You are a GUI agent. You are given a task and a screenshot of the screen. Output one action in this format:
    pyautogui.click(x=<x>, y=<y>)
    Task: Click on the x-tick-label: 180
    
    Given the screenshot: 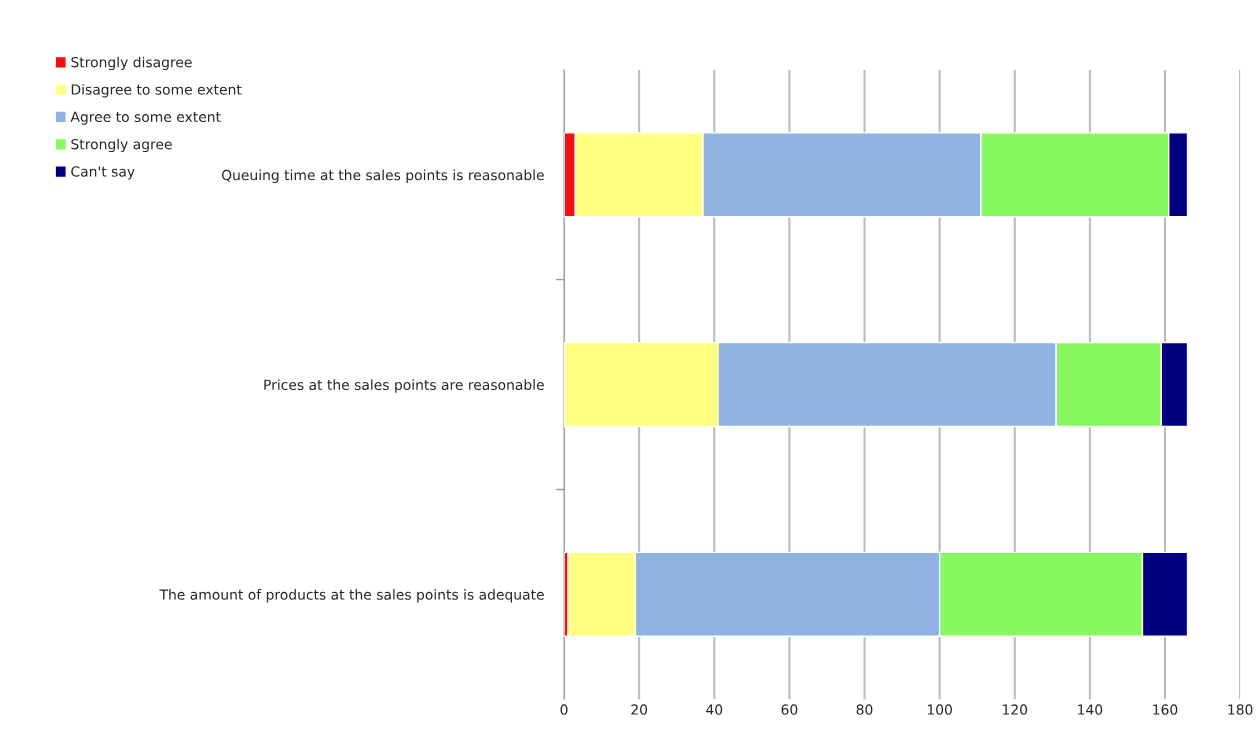 What is the action you would take?
    pyautogui.click(x=1240, y=709)
    